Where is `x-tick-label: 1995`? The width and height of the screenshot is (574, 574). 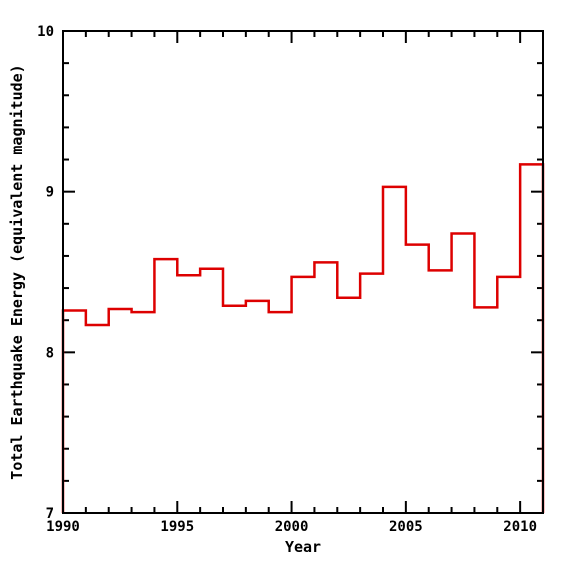
x-tick-label: 1995 is located at coordinates (177, 527).